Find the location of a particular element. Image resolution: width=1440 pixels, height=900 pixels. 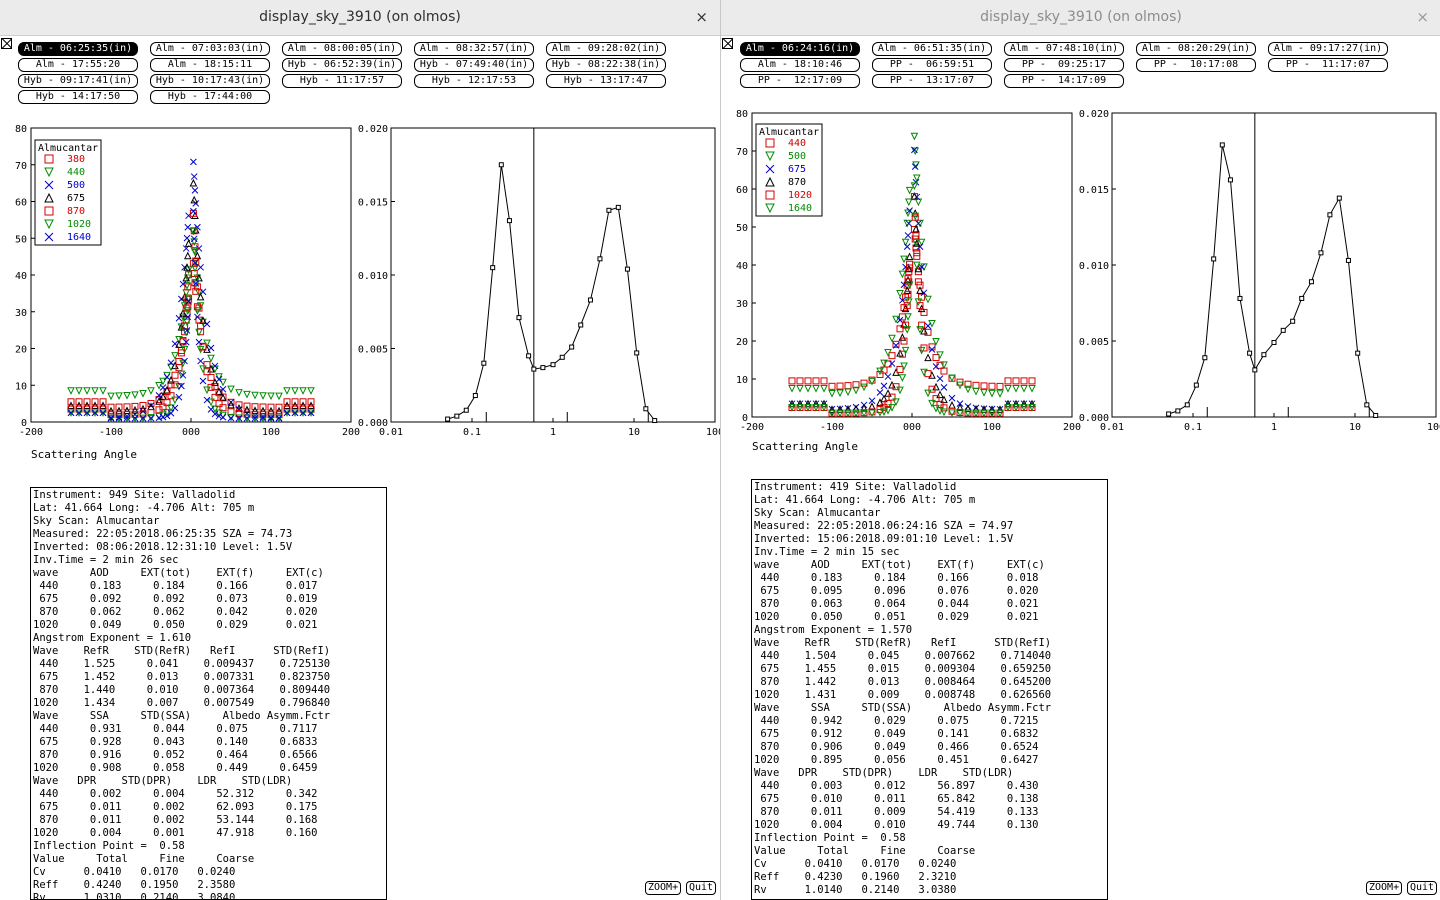

scan-button: Hyb - 06:52:39(in) is located at coordinates (342, 65).